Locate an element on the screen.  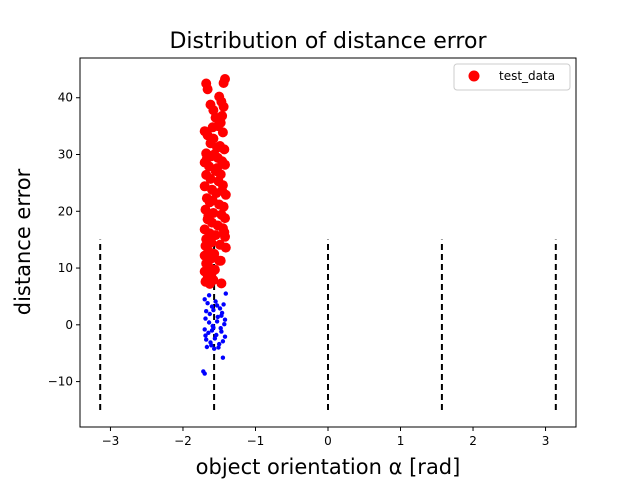
x-tick-label: −3 is located at coordinates (111, 441).